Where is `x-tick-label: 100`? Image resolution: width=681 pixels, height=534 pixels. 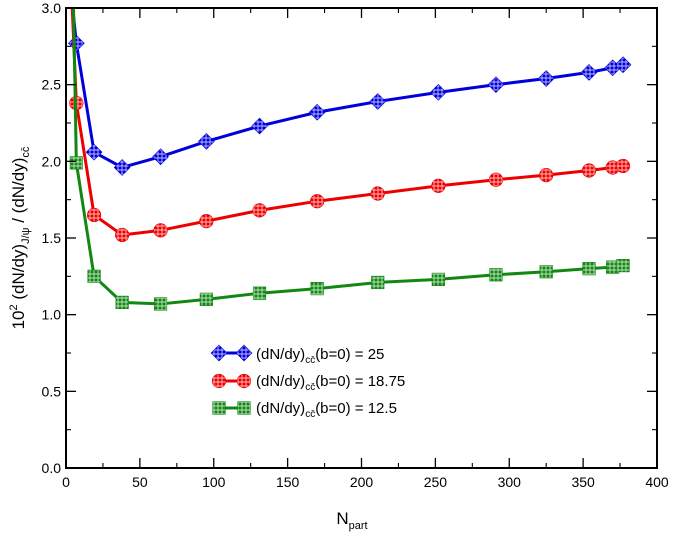
x-tick-label: 100 is located at coordinates (214, 482).